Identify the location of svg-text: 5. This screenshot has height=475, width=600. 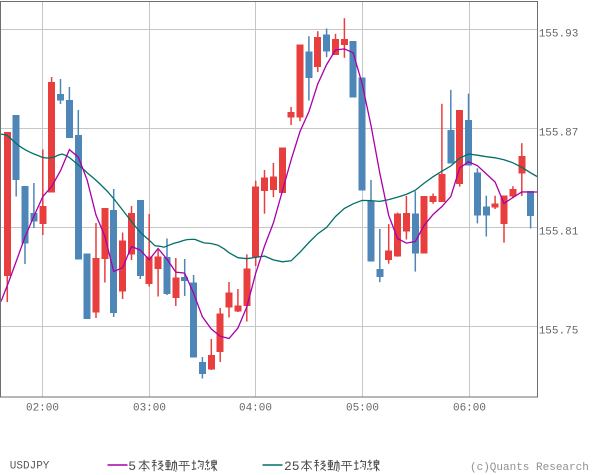
(132, 466).